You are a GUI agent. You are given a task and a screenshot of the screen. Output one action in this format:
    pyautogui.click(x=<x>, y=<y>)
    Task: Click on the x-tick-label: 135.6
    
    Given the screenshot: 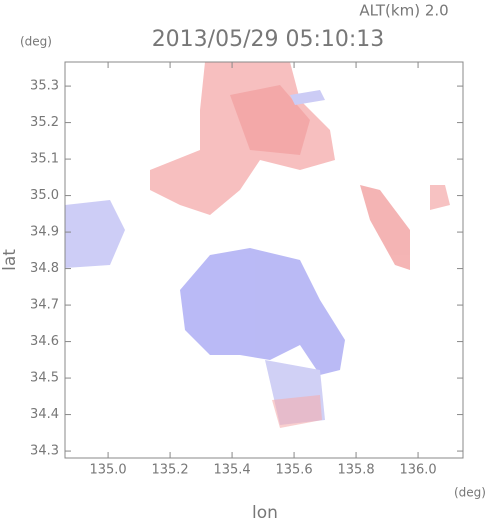 What is the action you would take?
    pyautogui.click(x=293, y=470)
    